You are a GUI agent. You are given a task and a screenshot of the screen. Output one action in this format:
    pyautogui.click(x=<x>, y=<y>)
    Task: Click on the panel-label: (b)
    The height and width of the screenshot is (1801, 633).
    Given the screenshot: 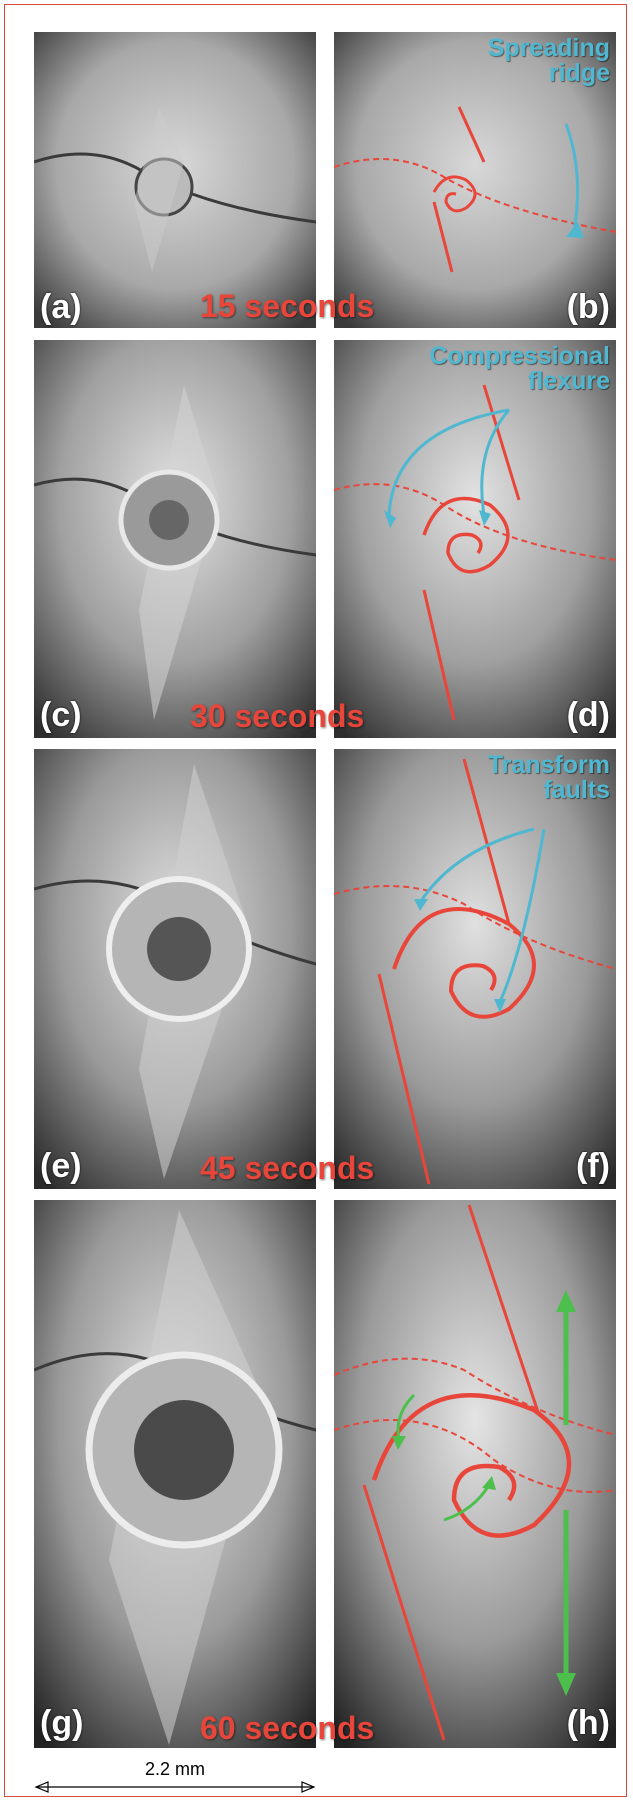 What is the action you would take?
    pyautogui.click(x=588, y=307)
    